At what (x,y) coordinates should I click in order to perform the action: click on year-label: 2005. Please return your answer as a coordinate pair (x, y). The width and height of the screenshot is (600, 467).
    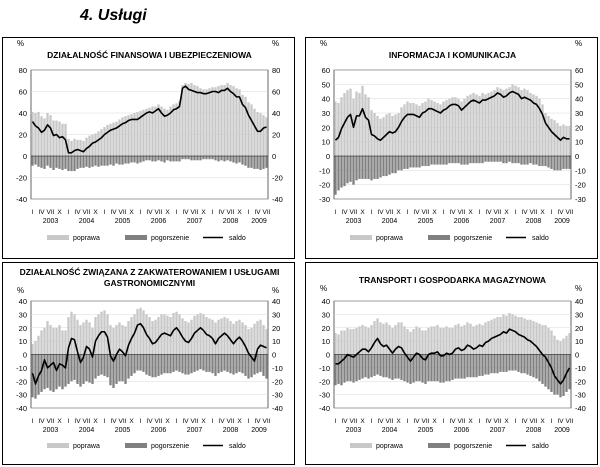
    Looking at the image, I should click on (426, 430).